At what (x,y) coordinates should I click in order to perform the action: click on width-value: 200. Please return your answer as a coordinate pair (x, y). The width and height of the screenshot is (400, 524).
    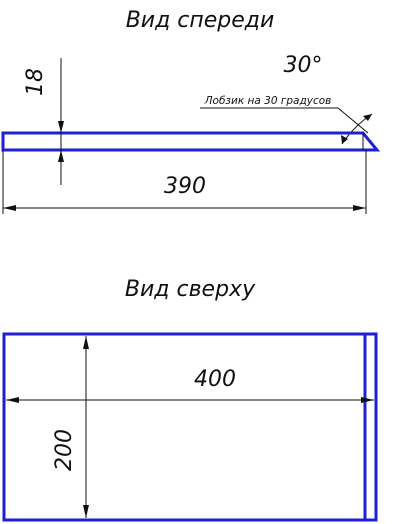
    Looking at the image, I should click on (64, 450).